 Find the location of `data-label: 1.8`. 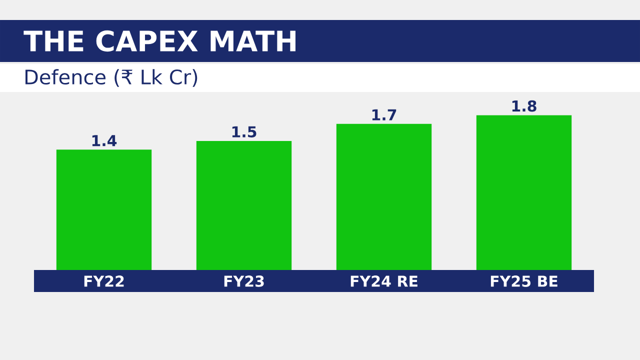

data-label: 1.8 is located at coordinates (524, 106).